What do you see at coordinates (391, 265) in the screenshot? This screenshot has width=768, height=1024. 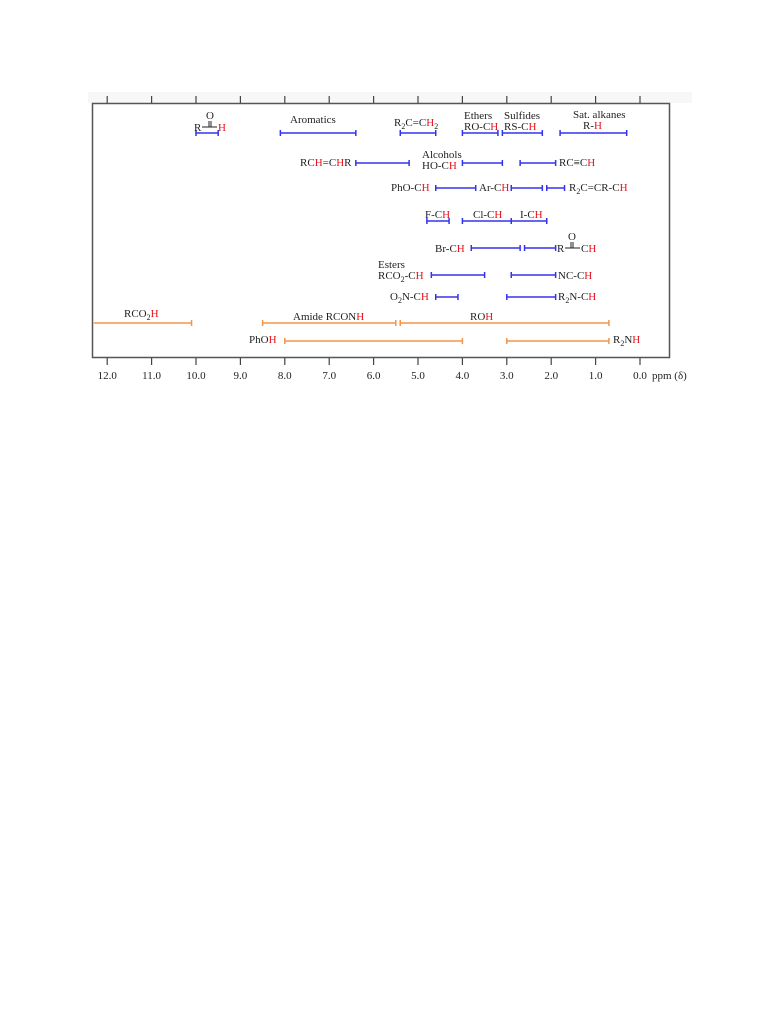 I see `group-label-esters: Esters` at bounding box center [391, 265].